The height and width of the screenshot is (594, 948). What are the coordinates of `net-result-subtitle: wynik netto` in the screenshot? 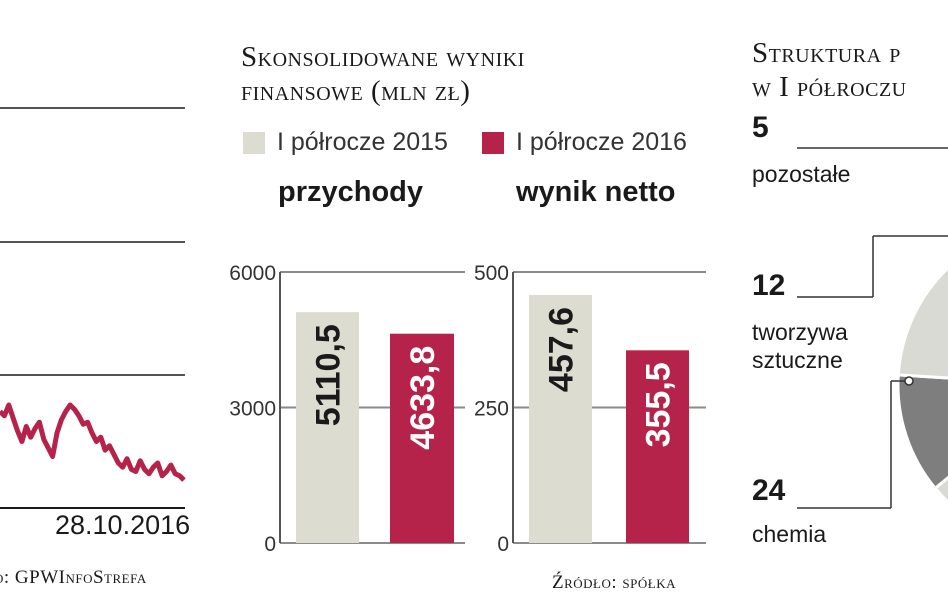 It's located at (596, 192).